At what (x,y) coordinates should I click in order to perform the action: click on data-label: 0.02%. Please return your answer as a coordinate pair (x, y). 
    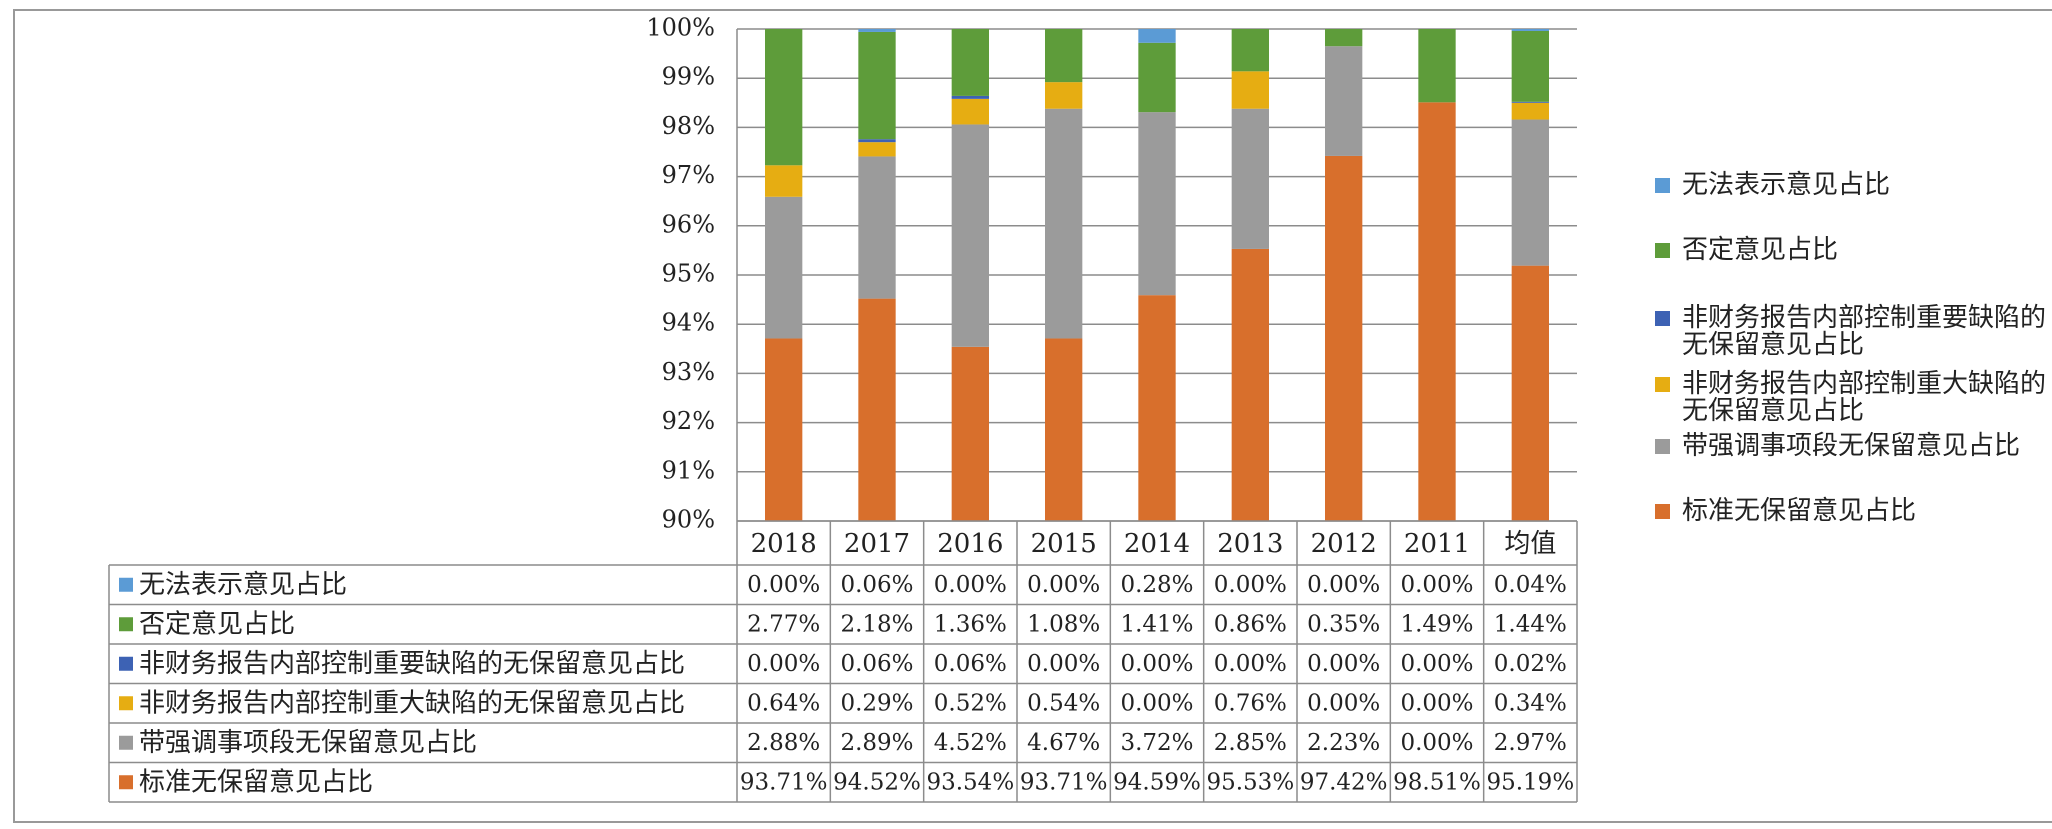
    Looking at the image, I should click on (1530, 664).